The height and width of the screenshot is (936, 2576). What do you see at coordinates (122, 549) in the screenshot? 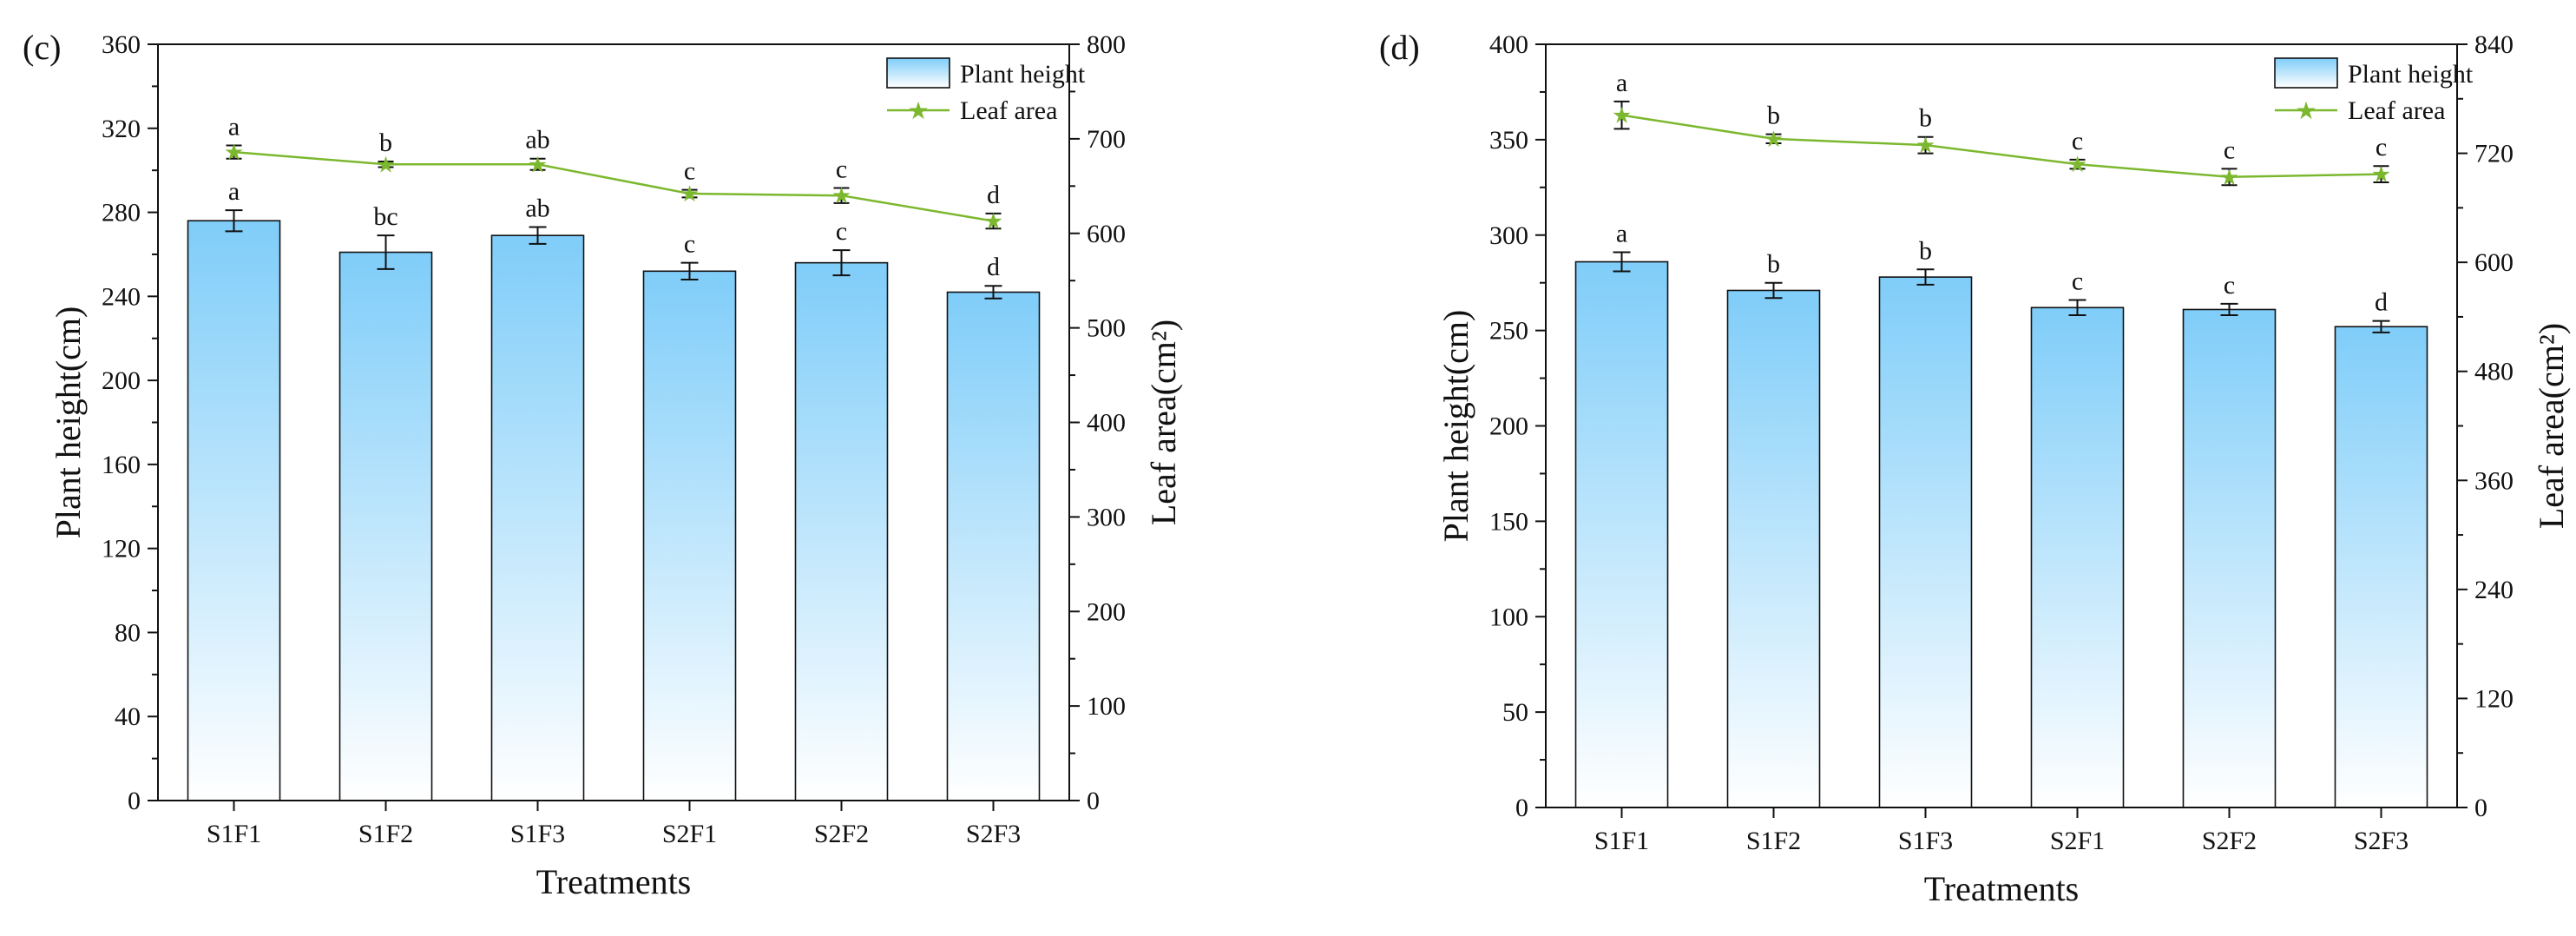
I see `y-tick-label: 120` at bounding box center [122, 549].